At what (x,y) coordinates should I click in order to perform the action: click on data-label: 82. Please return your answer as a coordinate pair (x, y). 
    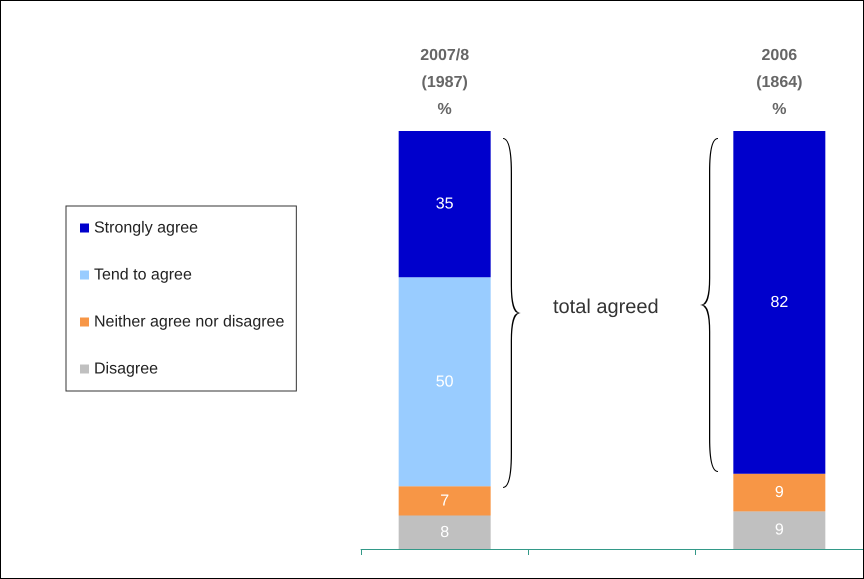
    Looking at the image, I should click on (779, 302).